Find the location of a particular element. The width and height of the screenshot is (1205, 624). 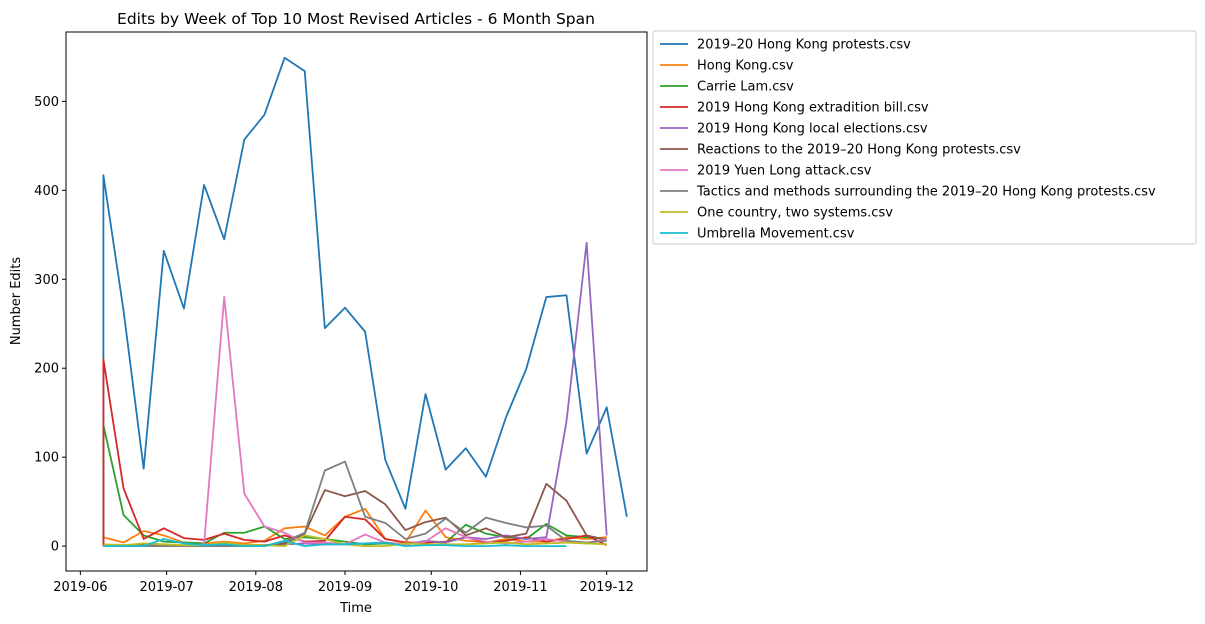

legend-label-5: 2019 Hong Kong local elections.csv is located at coordinates (812, 129).